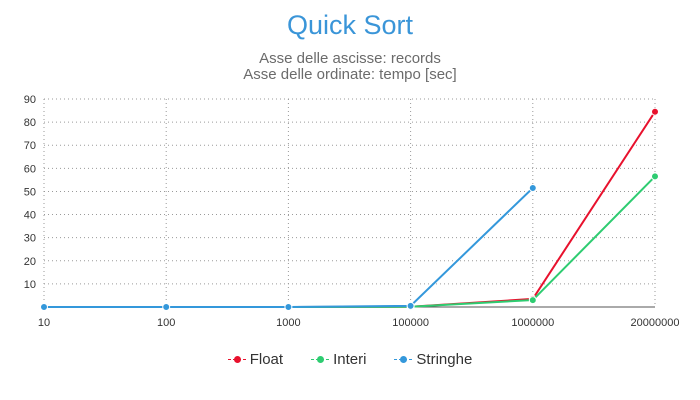 This screenshot has height=400, width=700. I want to click on y-tick-label: 60, so click(30, 169).